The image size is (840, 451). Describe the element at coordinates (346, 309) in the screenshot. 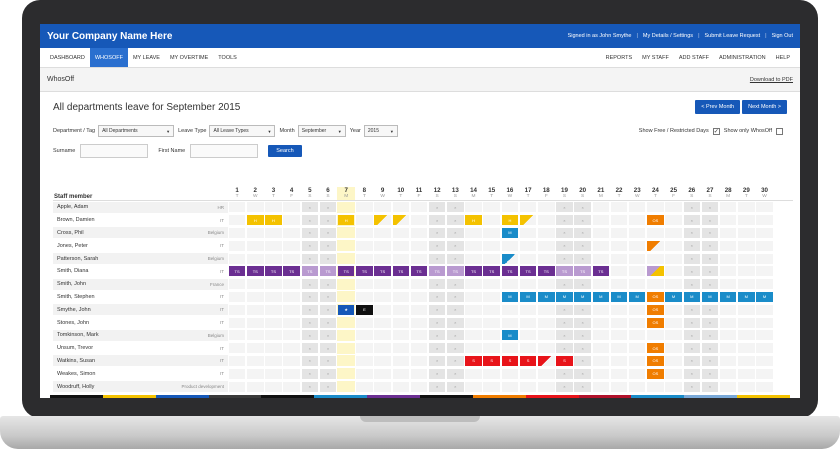

I see `leave-block: ★` at that location.